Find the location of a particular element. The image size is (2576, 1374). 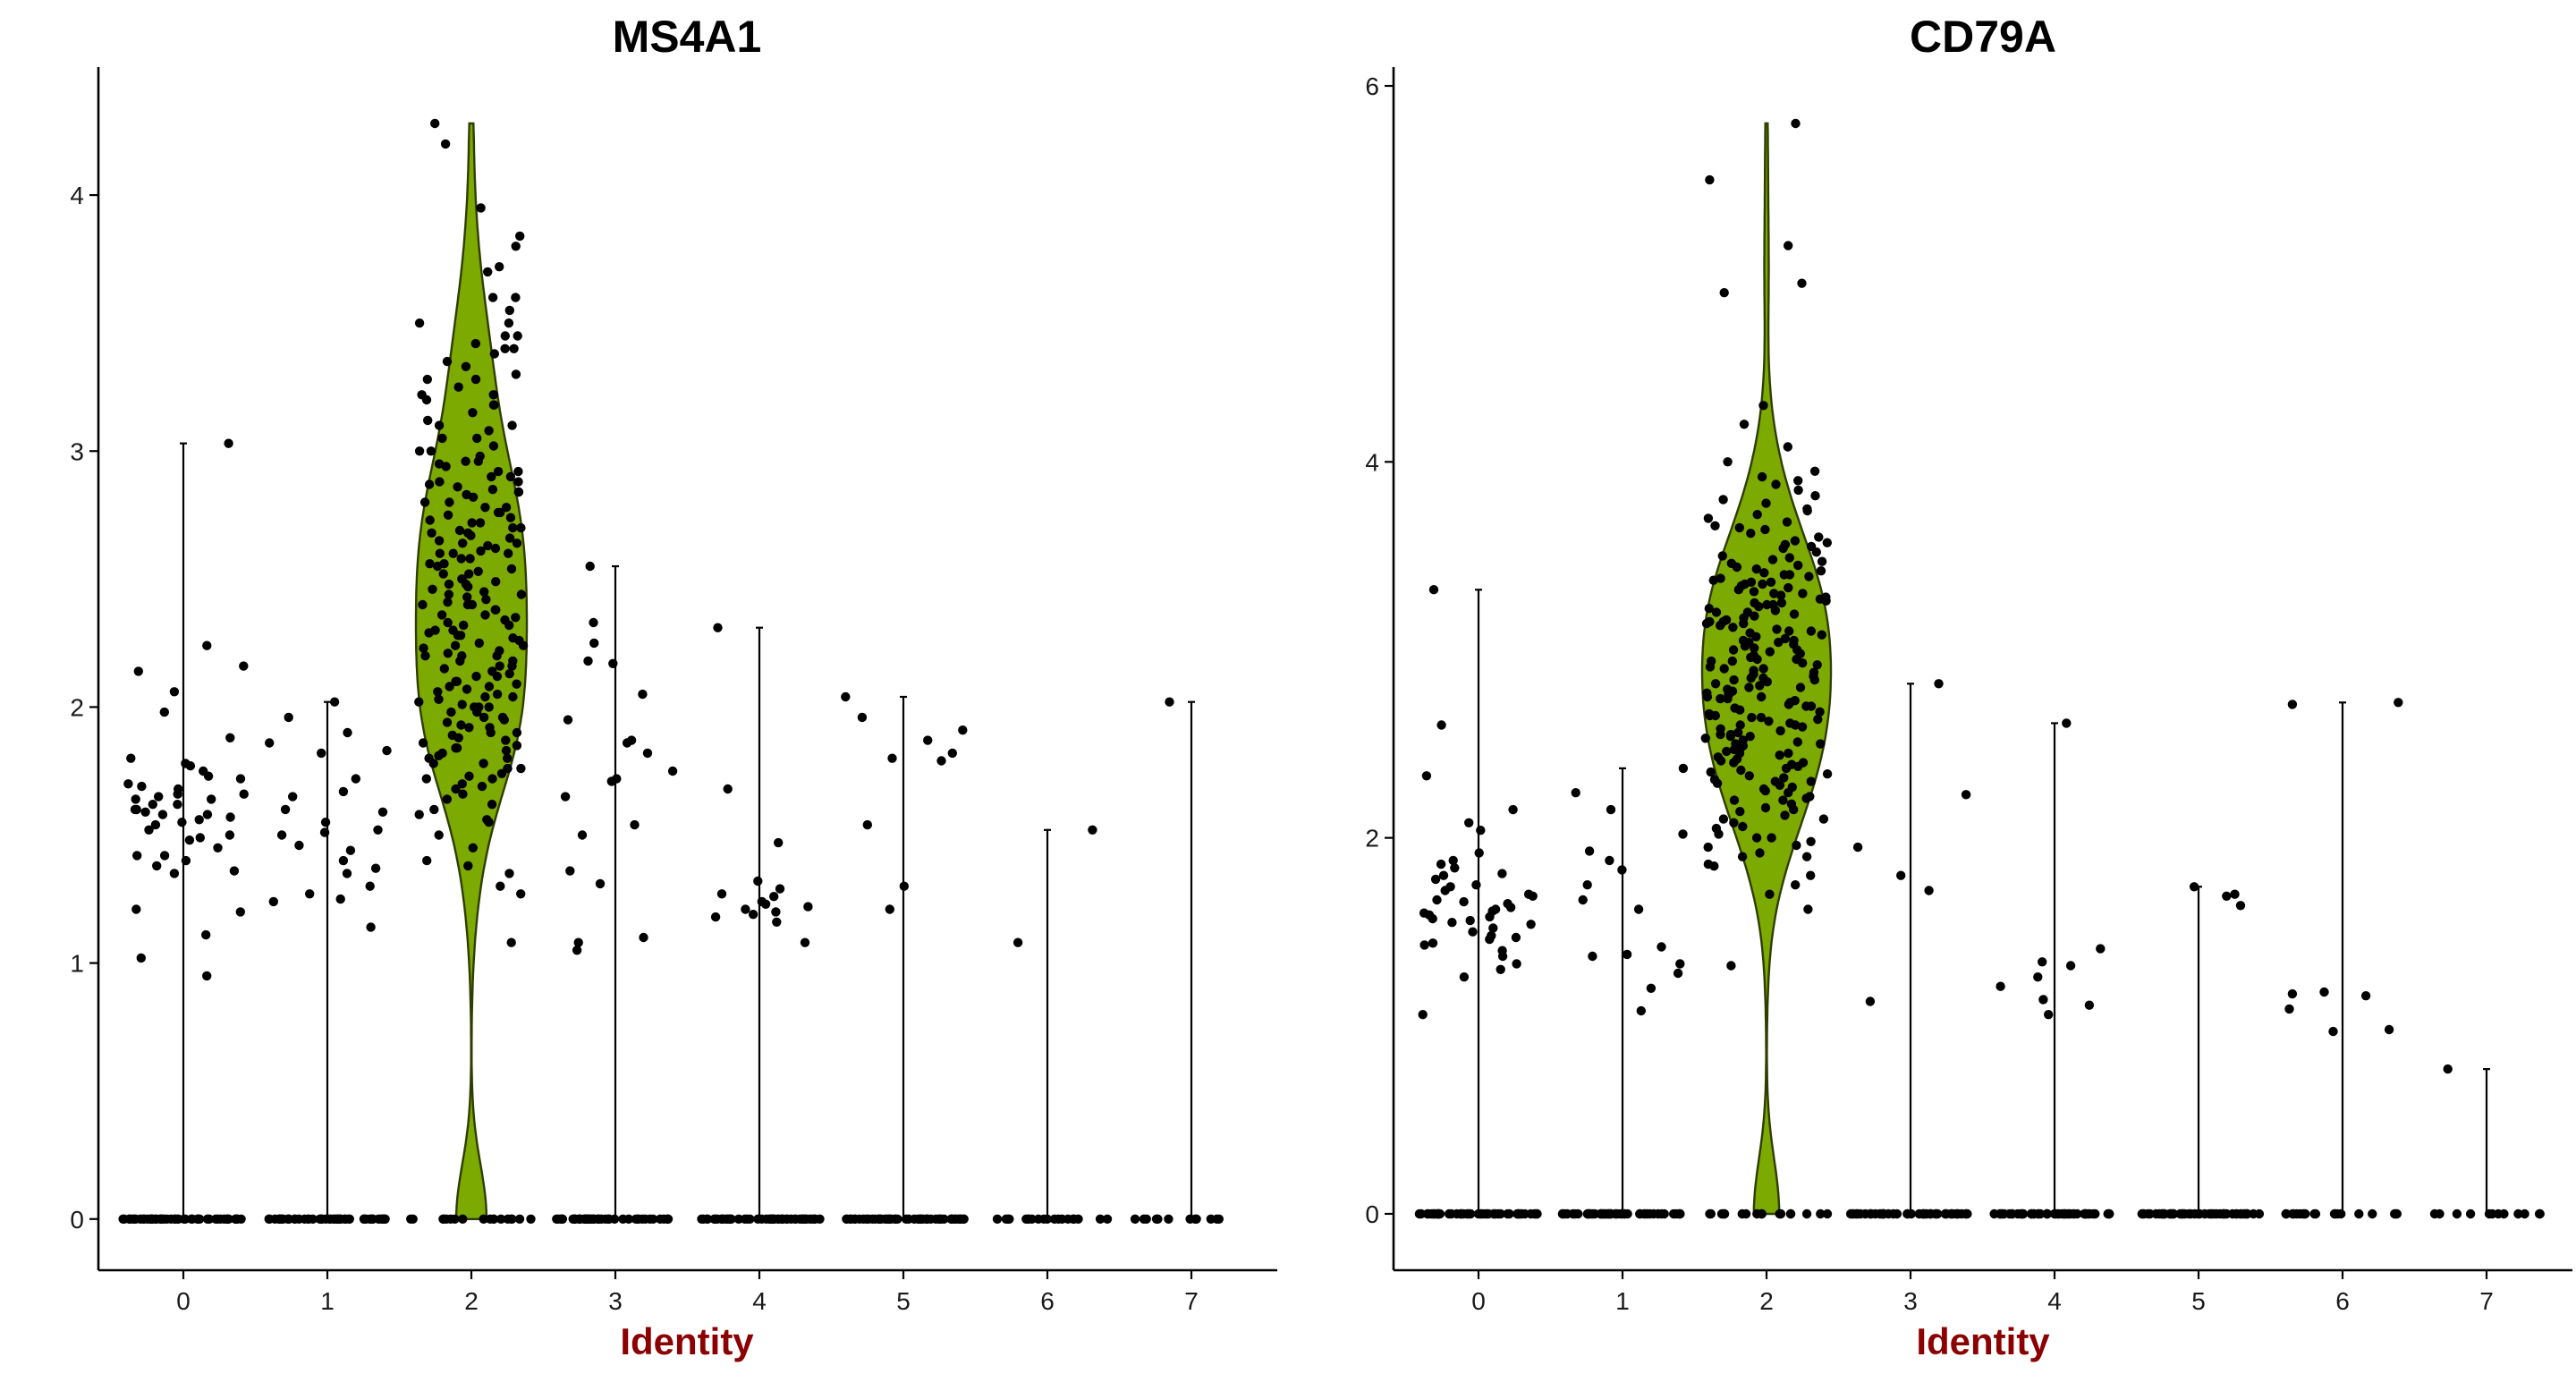

x-tick-label: 6 is located at coordinates (2342, 1301).